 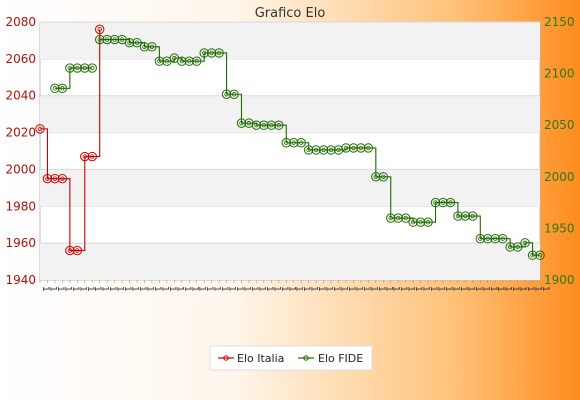 What do you see at coordinates (20, 96) in the screenshot?
I see `left-tick-label: 2040` at bounding box center [20, 96].